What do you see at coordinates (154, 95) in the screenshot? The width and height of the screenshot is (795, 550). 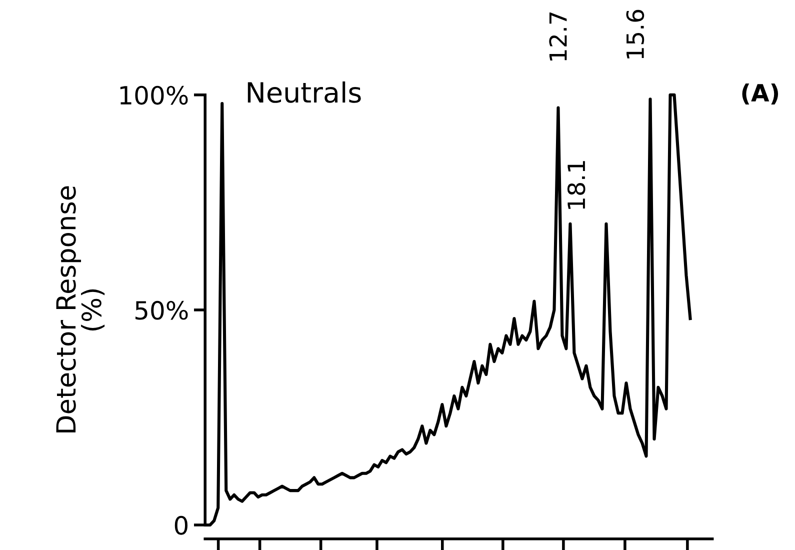 I see `y-tick-label: 100%` at bounding box center [154, 95].